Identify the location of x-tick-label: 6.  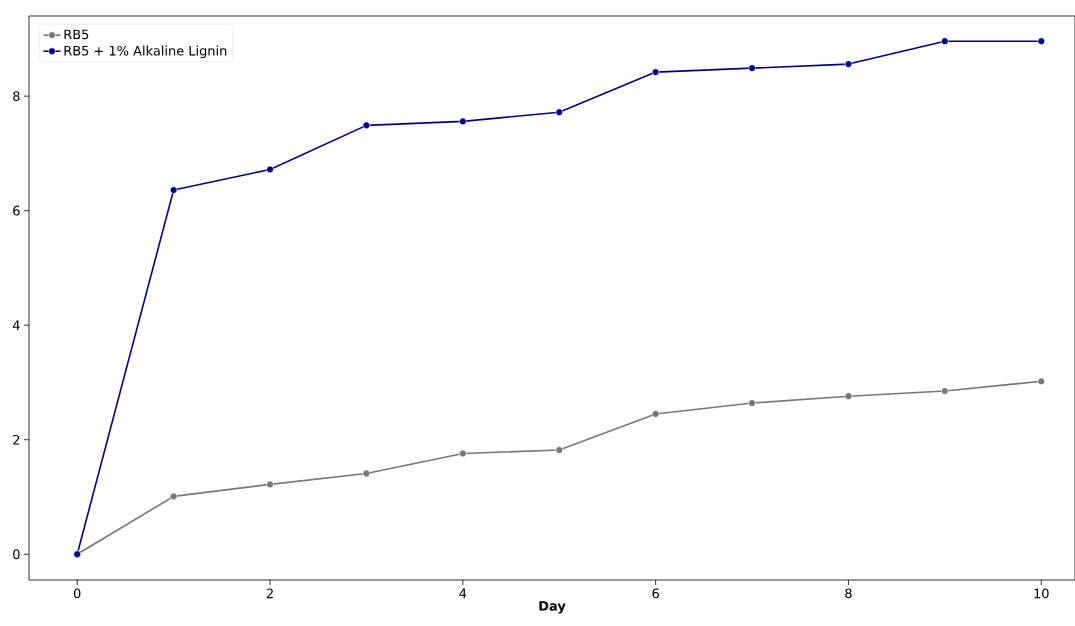
(655, 593).